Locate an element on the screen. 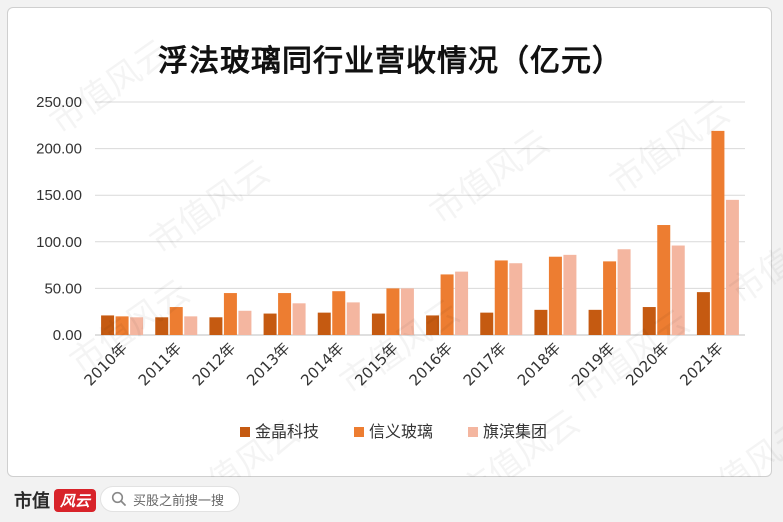 The image size is (783, 522). x-tick-label: 2017年 is located at coordinates (485, 364).